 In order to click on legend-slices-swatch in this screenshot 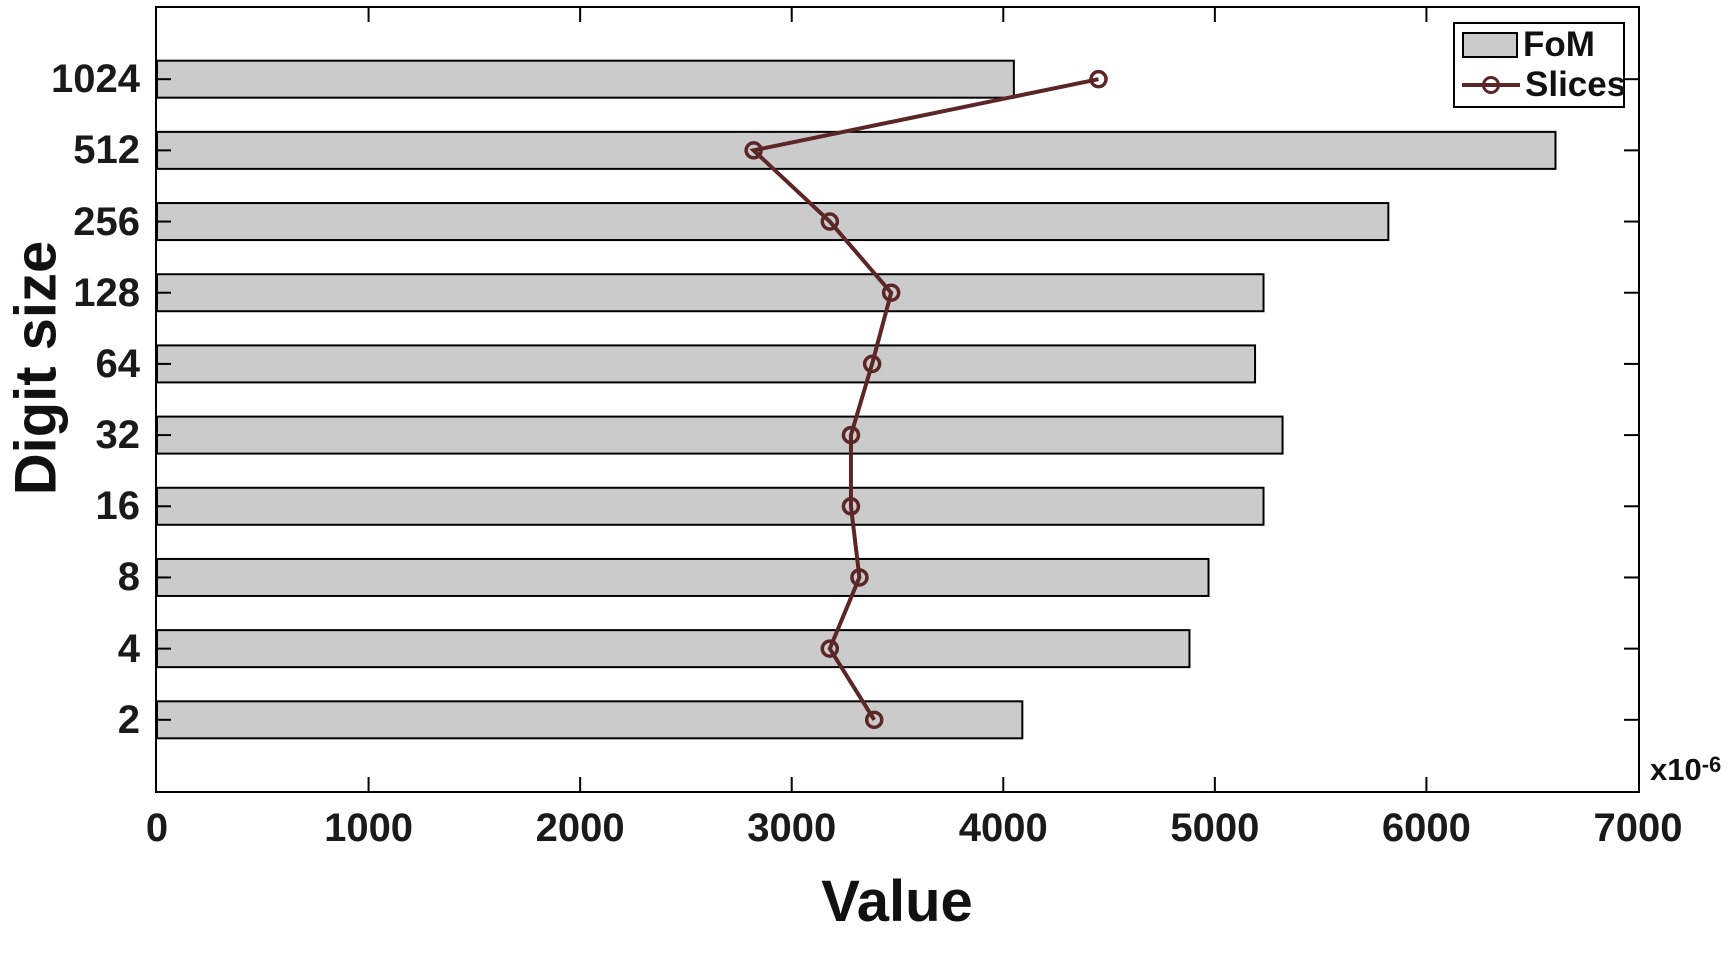, I will do `click(1491, 85)`.